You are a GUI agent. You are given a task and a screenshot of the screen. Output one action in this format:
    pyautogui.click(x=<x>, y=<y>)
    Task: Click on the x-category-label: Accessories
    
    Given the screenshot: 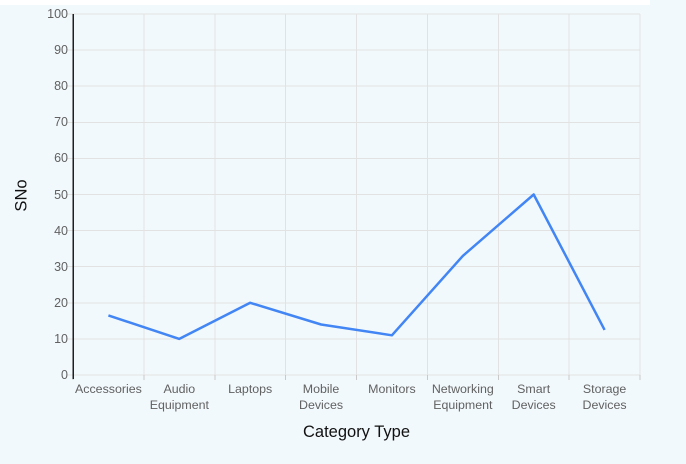 What is the action you would take?
    pyautogui.click(x=108, y=389)
    